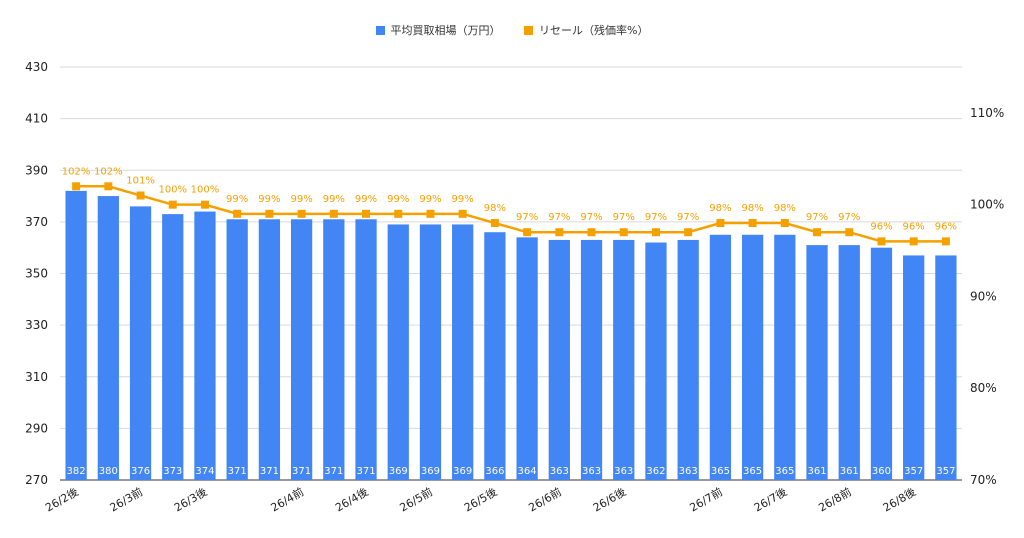 The image size is (1024, 538). I want to click on y-right-tick-label: 80%, so click(983, 388).